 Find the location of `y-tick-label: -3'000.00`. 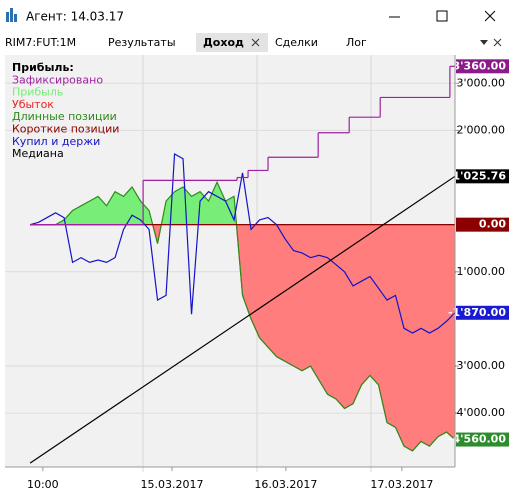

y-tick-label: -3'000.00 is located at coordinates (479, 365).